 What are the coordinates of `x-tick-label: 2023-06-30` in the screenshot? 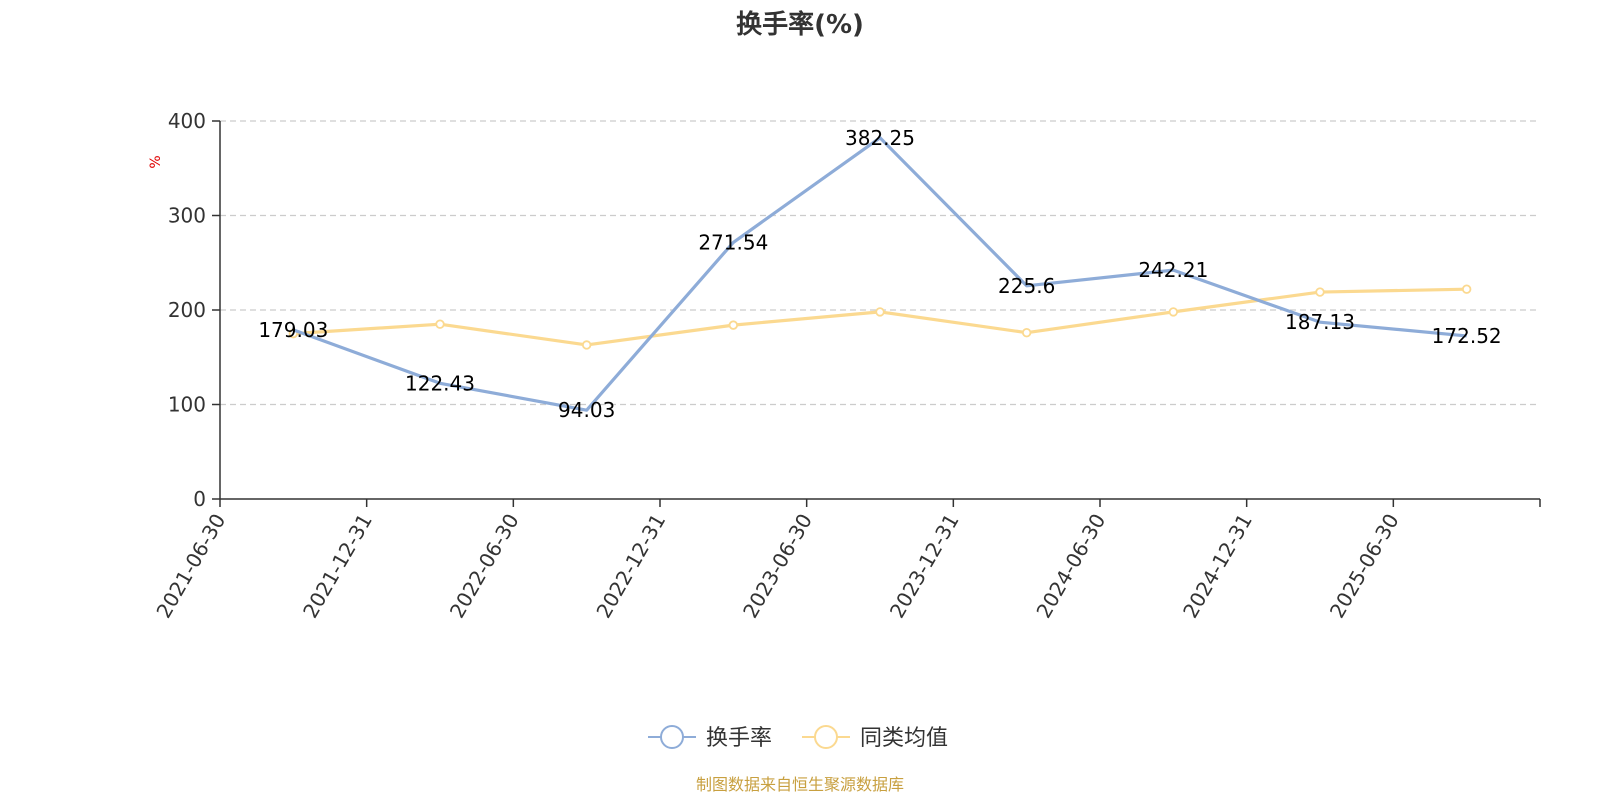 It's located at (777, 566).